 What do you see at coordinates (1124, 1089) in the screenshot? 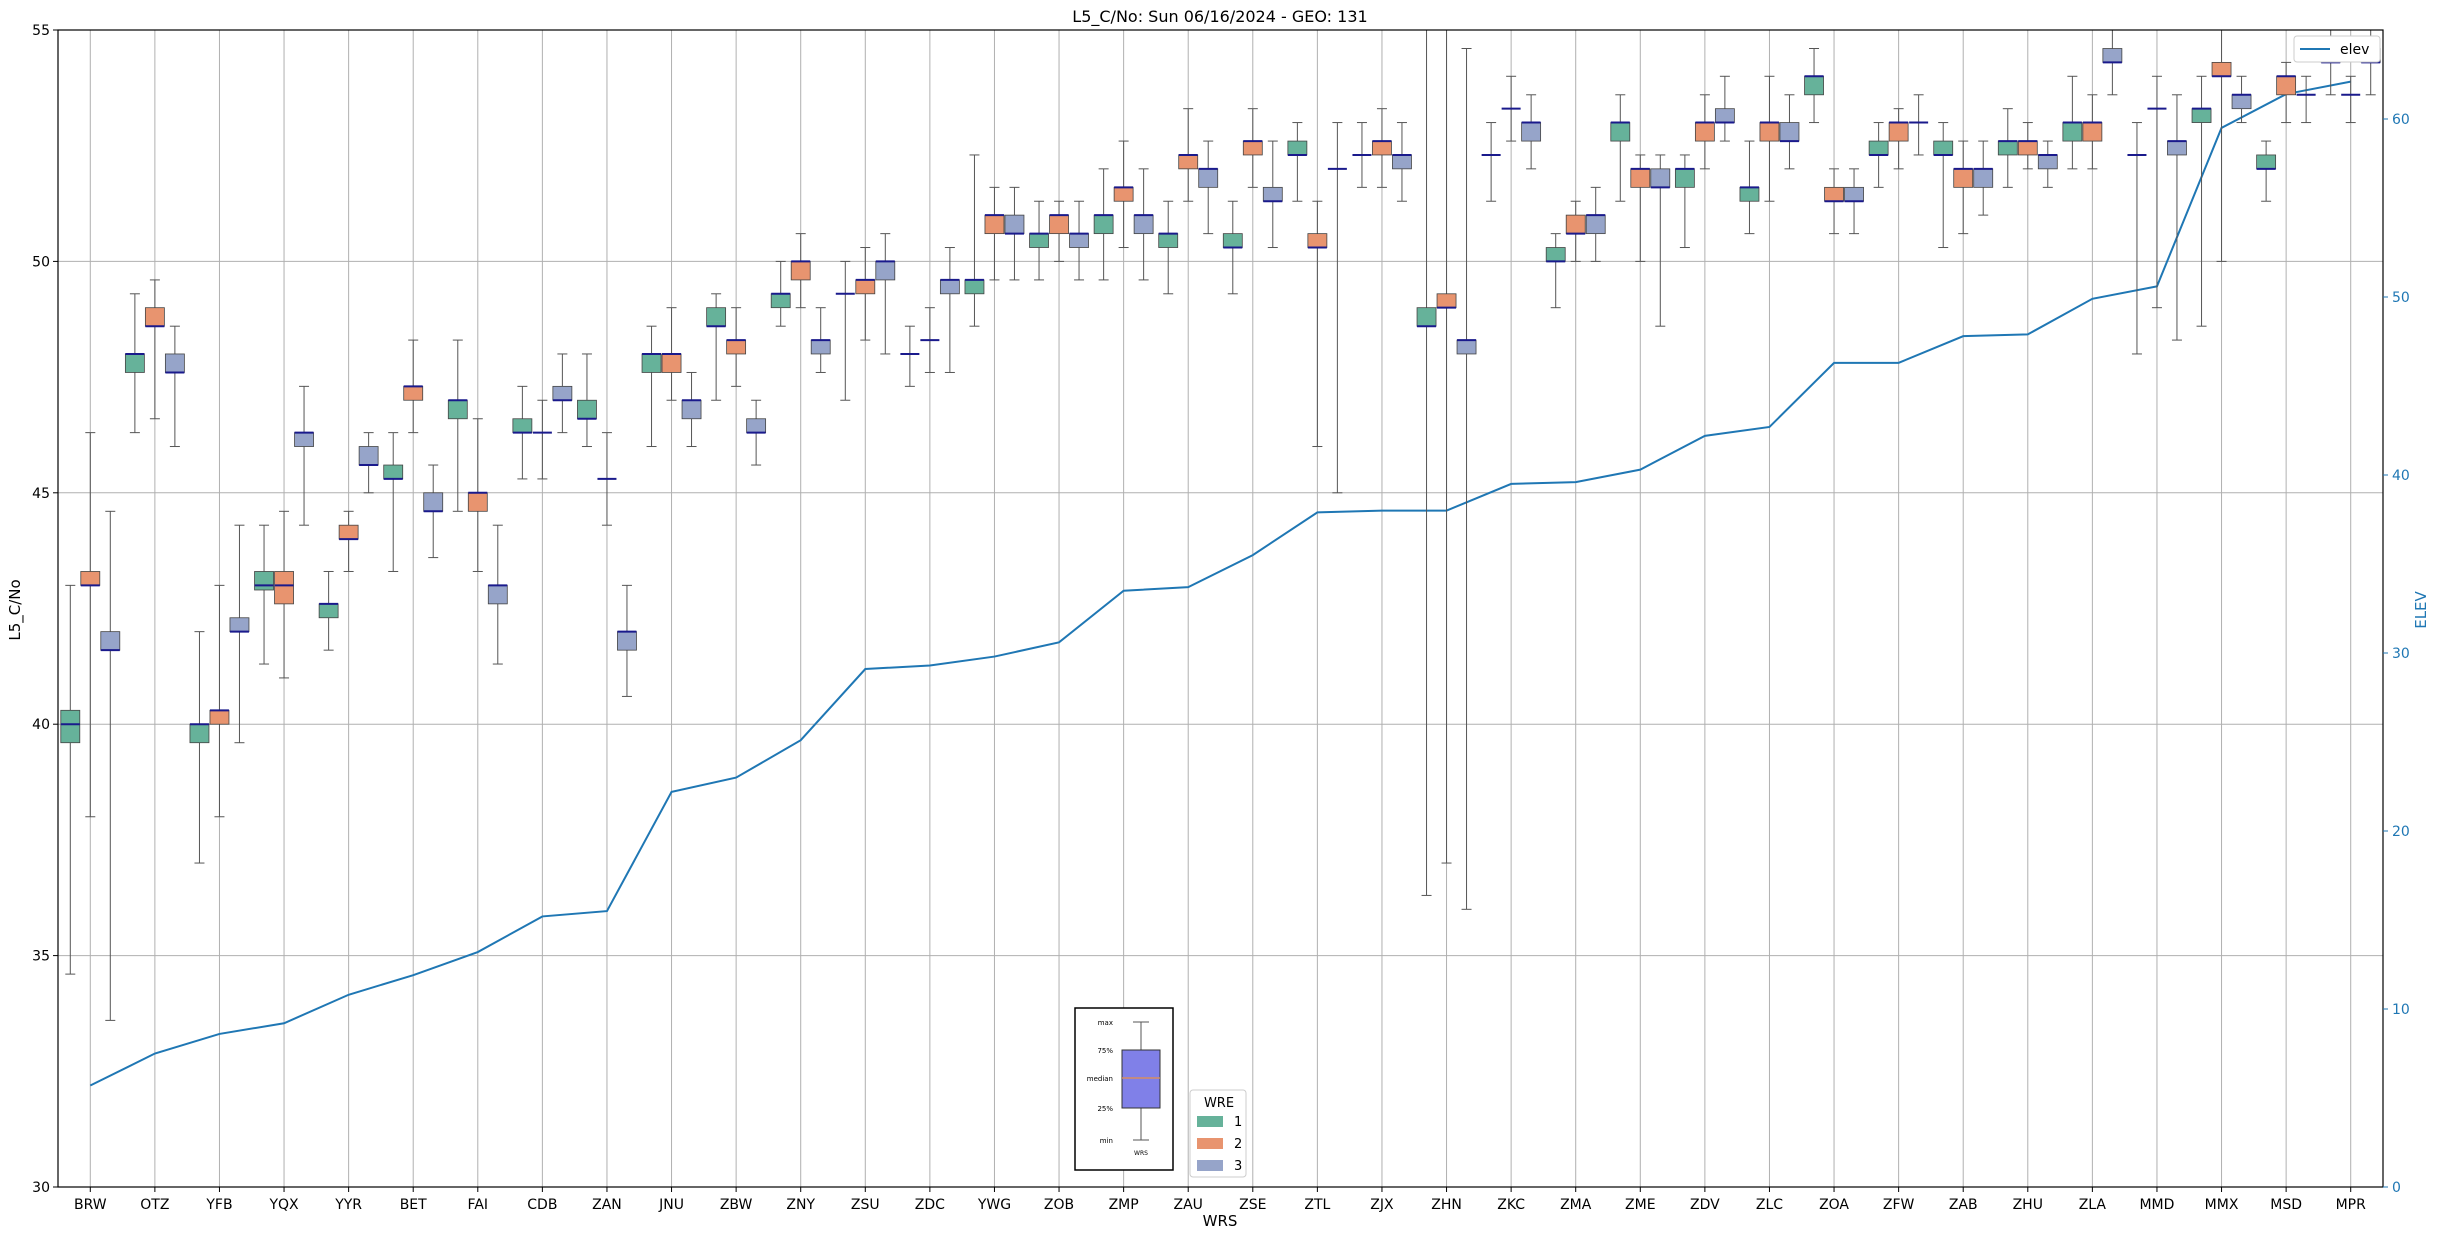
I see `box-plot-key-inset: max 75% median 25% min WRS` at bounding box center [1124, 1089].